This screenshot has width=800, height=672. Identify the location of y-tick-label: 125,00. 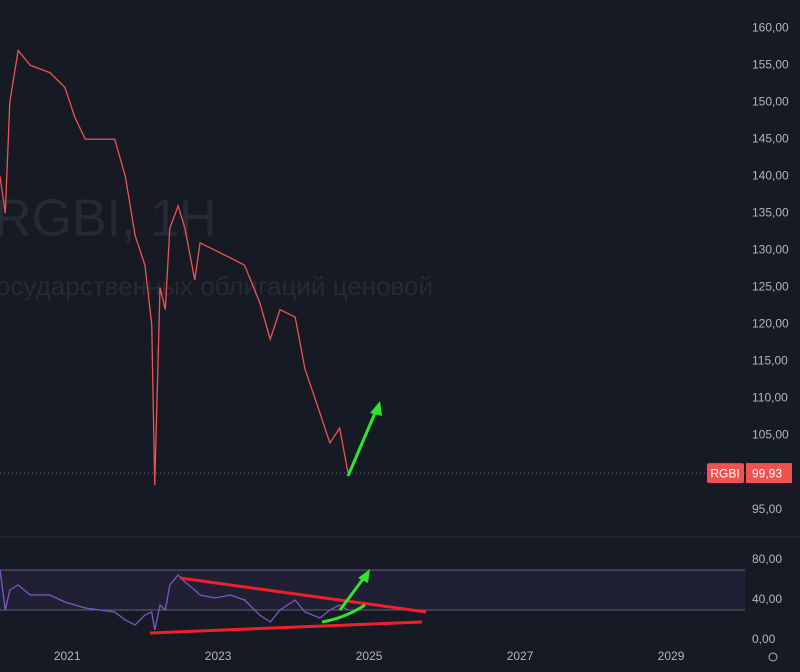
(770, 287).